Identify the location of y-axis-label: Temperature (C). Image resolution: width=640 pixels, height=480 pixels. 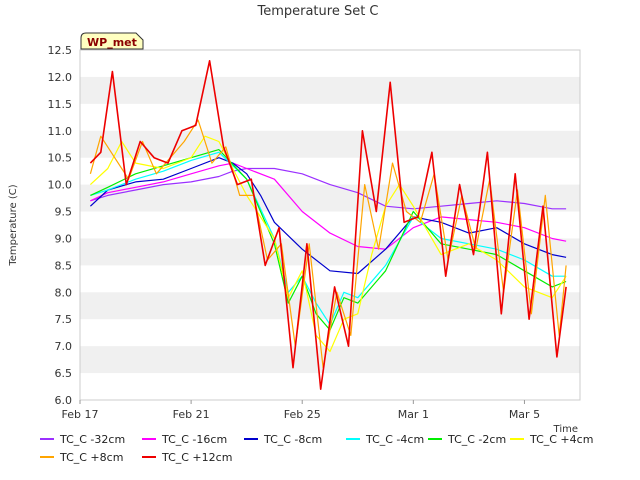
(13, 225).